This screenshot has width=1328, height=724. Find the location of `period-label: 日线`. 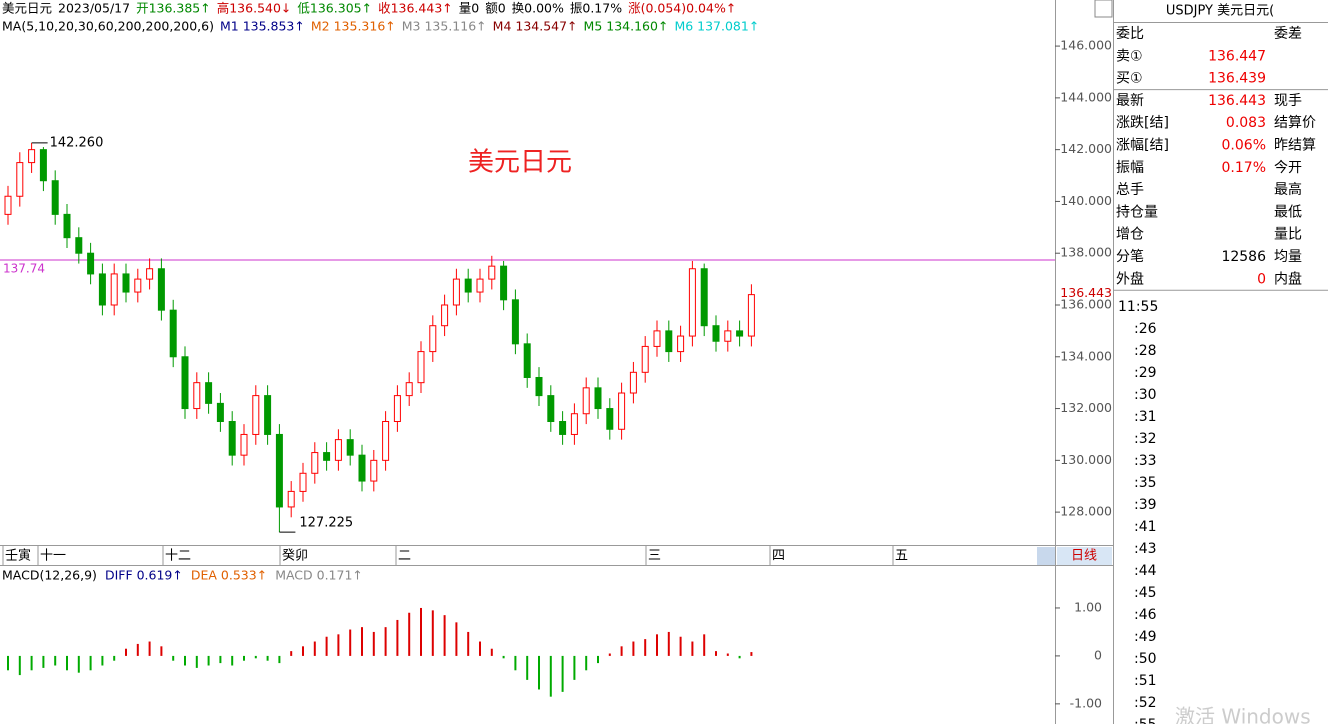

period-label: 日线 is located at coordinates (1084, 556).